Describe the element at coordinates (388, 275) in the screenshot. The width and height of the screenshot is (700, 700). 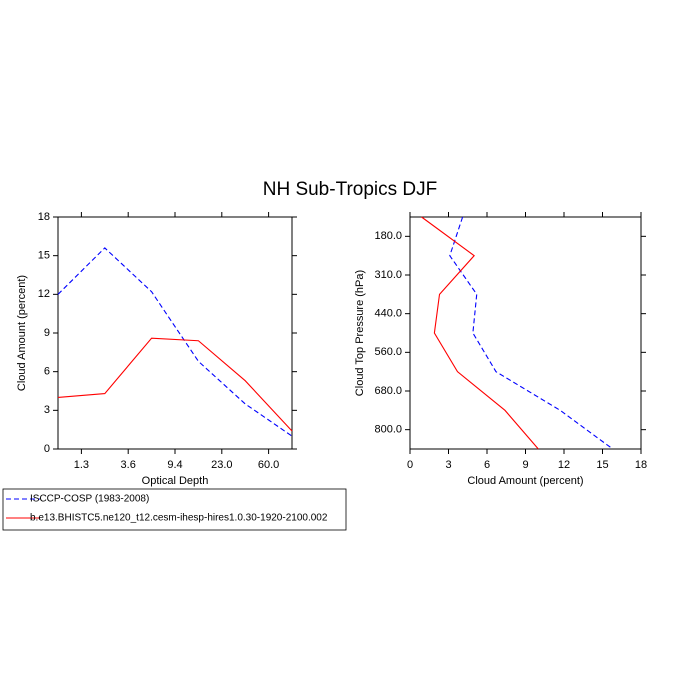
I see `y-tick-label: 310.0` at that location.